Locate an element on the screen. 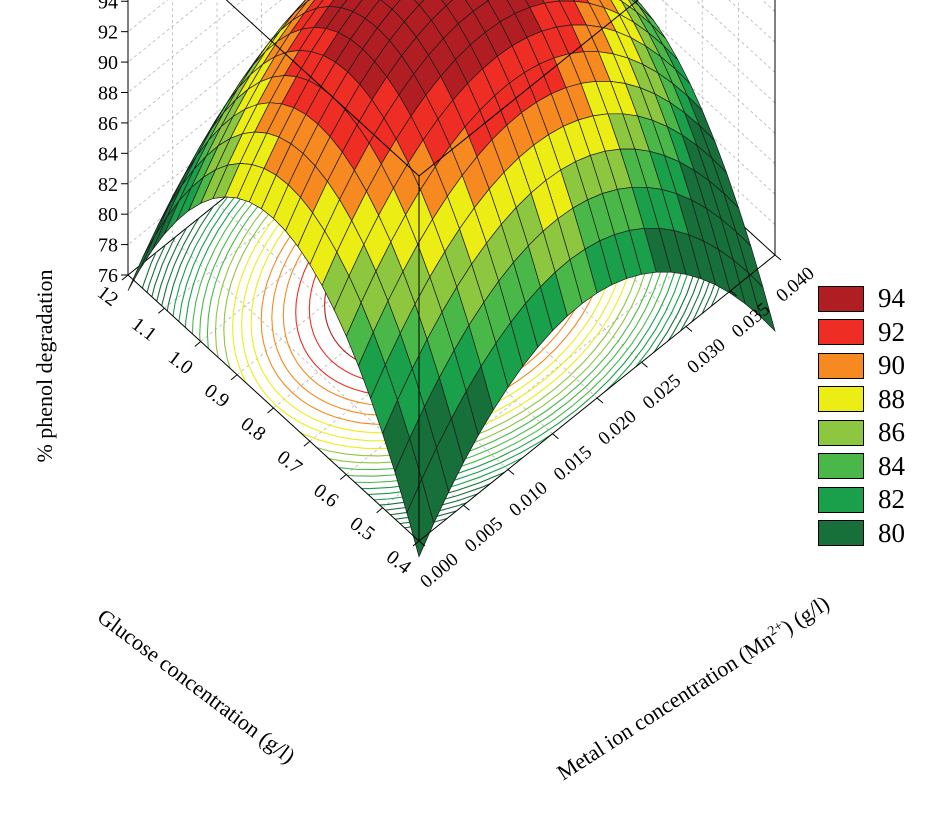 This screenshot has height=817, width=950. tick-label: 90 is located at coordinates (108, 63).